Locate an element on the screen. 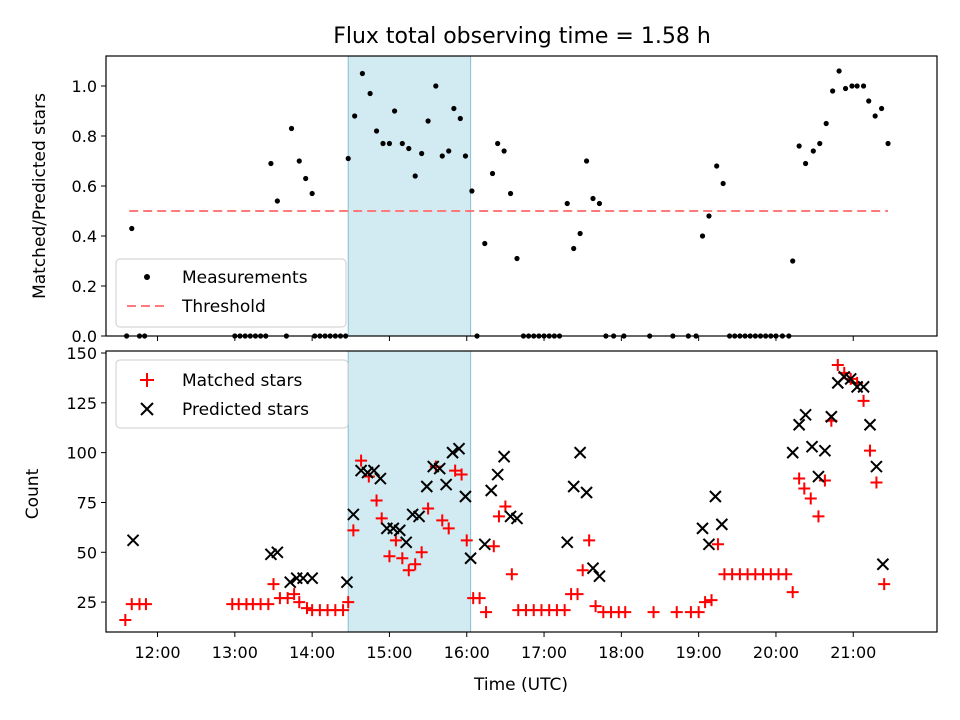  ratio-legend: Measurements Threshold is located at coordinates (231, 293).